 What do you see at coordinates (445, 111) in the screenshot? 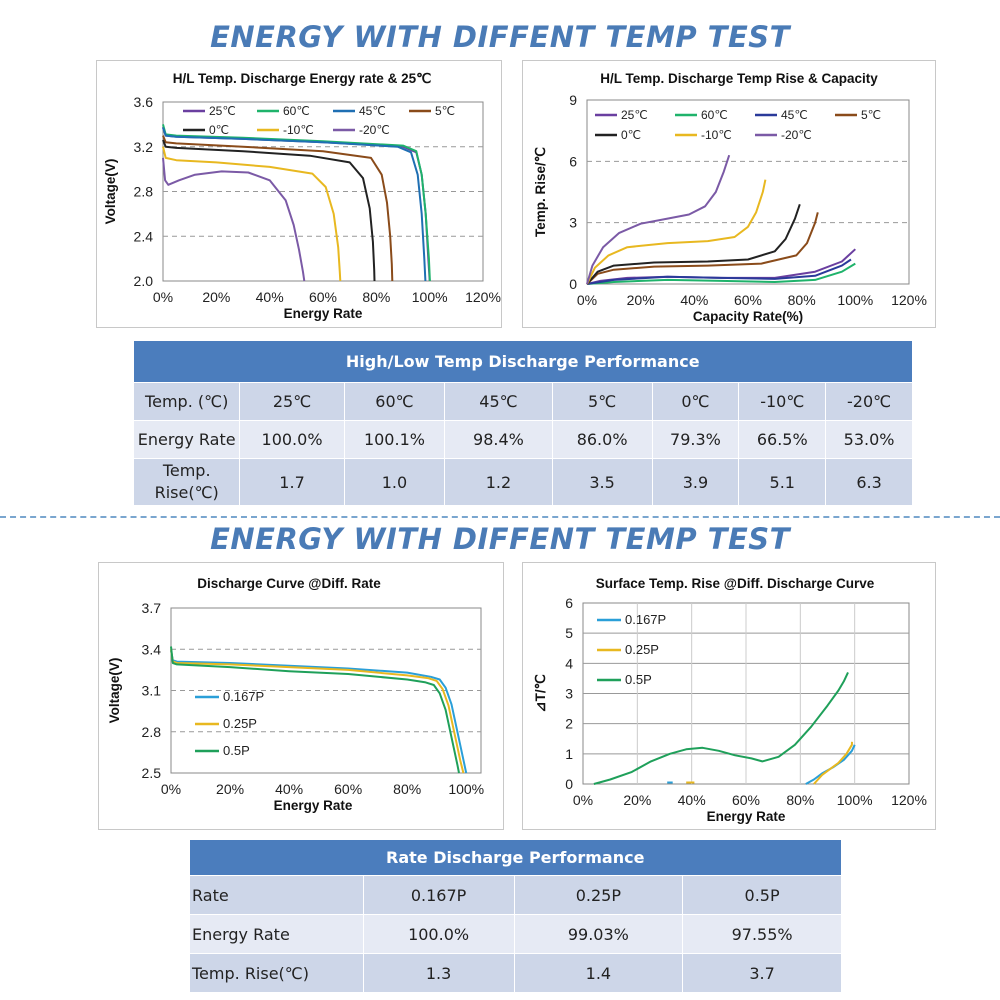
I see `legend-label: 5℃` at bounding box center [445, 111].